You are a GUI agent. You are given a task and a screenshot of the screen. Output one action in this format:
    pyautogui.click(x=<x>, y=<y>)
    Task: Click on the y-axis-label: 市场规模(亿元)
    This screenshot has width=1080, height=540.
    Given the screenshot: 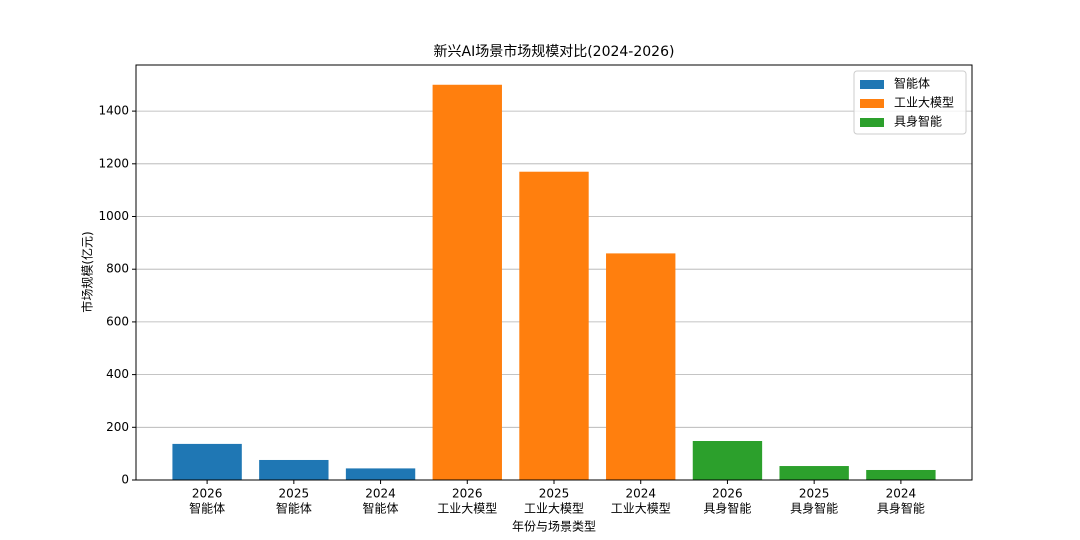 What is the action you would take?
    pyautogui.click(x=87, y=271)
    